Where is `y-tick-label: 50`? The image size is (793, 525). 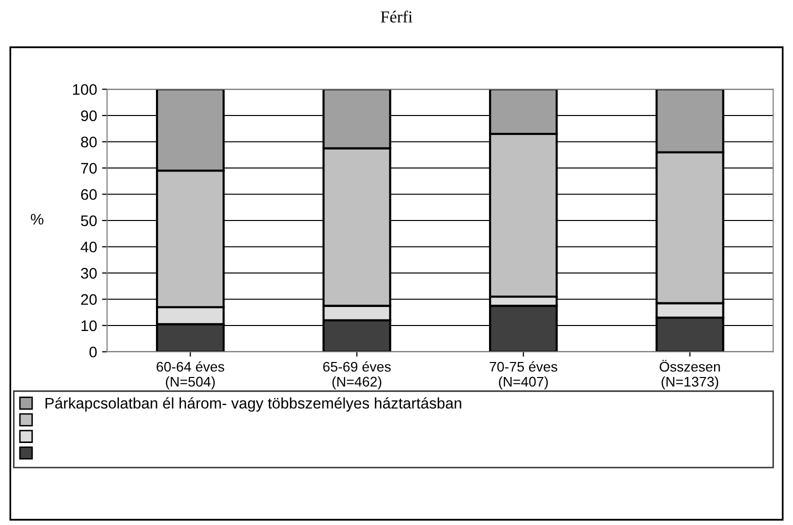 y-tick-label: 50 is located at coordinates (88, 220).